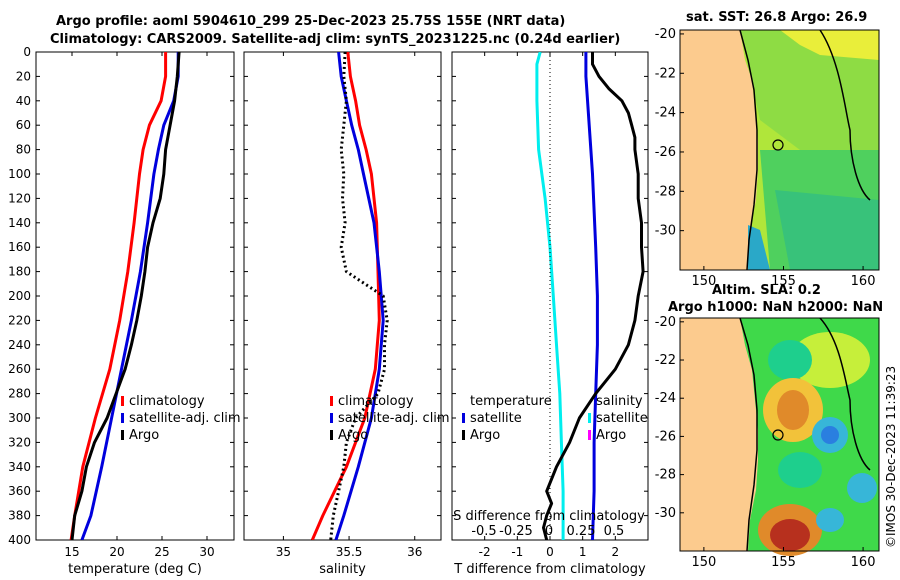 The image size is (900, 580). Describe the element at coordinates (19, 198) in the screenshot. I see `depth-tick-label: 120` at that location.